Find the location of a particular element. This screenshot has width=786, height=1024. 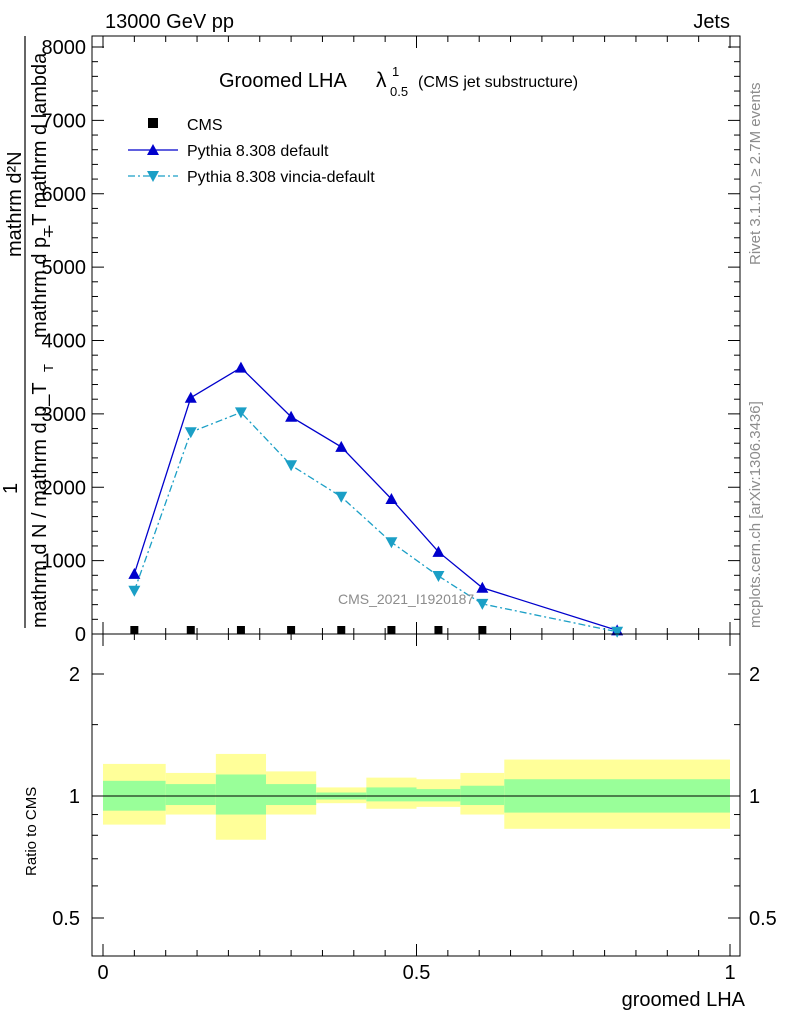

ratio-bands is located at coordinates (416, 796).